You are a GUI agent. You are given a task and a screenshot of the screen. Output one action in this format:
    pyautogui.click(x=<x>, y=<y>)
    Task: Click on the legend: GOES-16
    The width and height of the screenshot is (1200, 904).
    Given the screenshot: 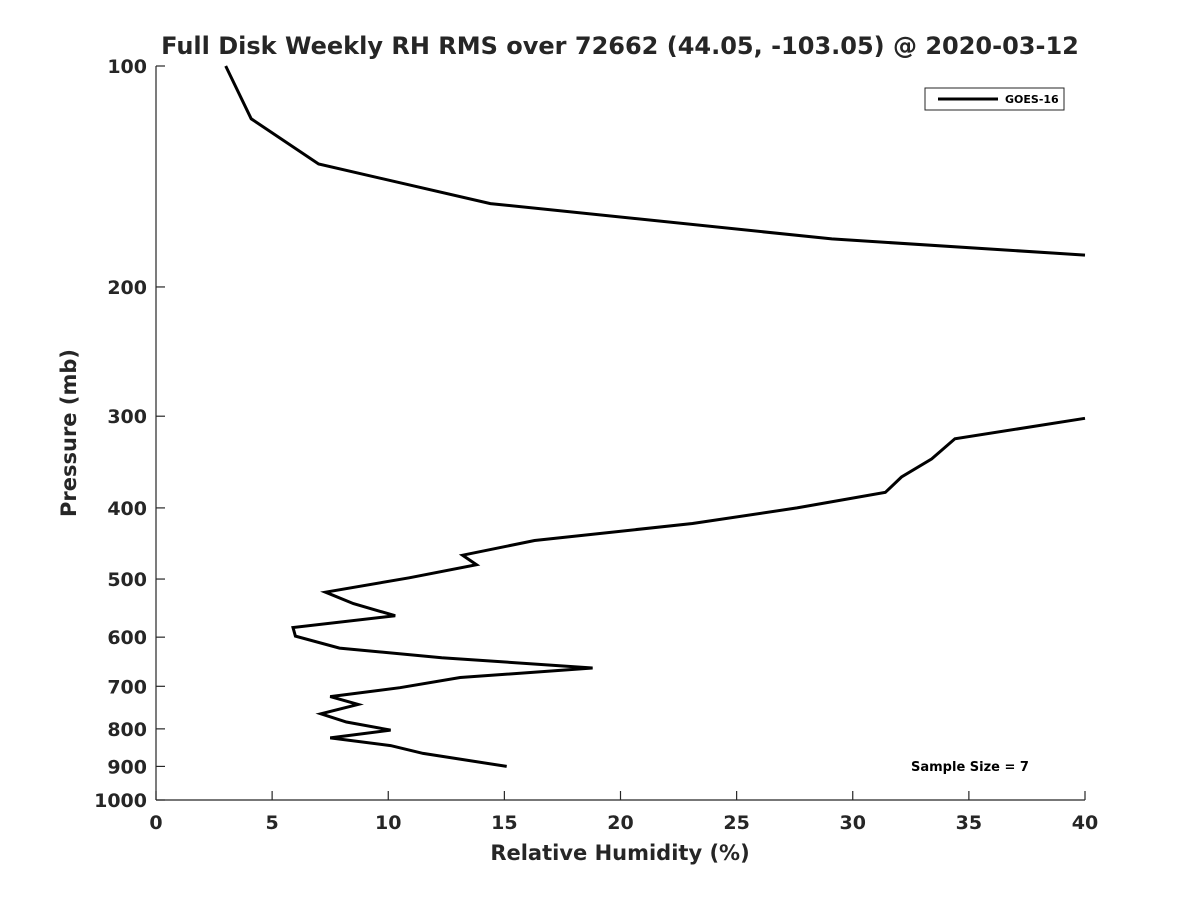 What is the action you would take?
    pyautogui.click(x=994, y=99)
    